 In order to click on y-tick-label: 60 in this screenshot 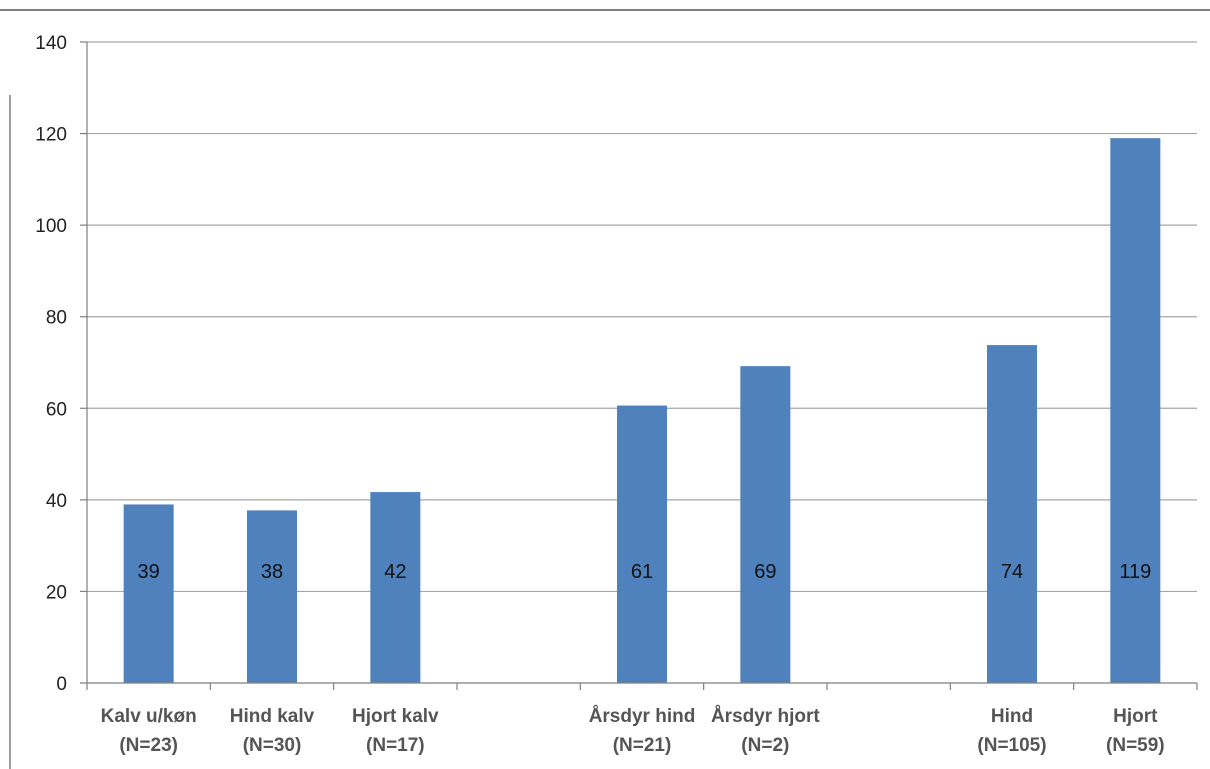, I will do `click(56, 409)`.